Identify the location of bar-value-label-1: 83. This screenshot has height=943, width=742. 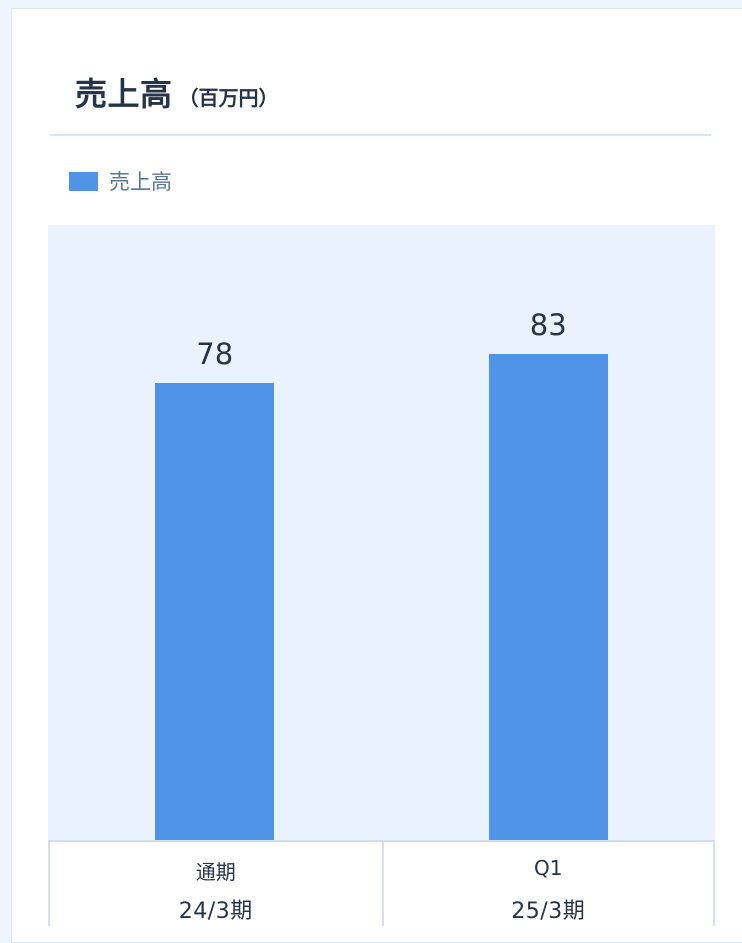
(548, 324).